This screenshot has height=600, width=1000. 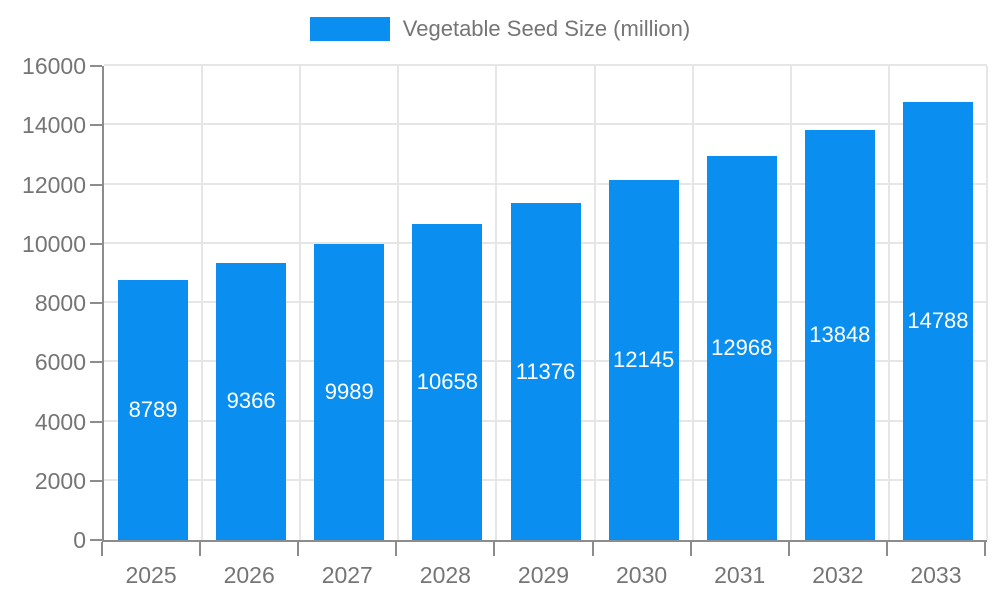 I want to click on bar: 12968, so click(x=741, y=347).